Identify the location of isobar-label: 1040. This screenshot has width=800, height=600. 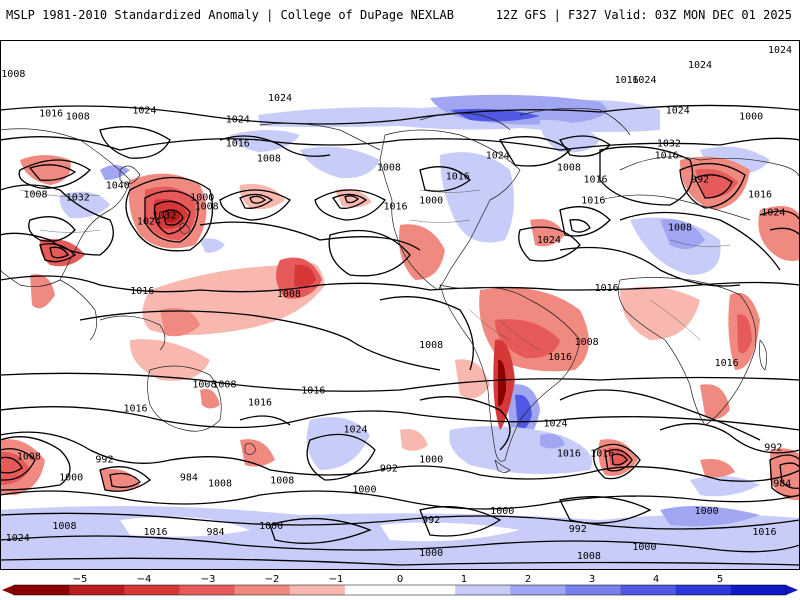
(118, 186).